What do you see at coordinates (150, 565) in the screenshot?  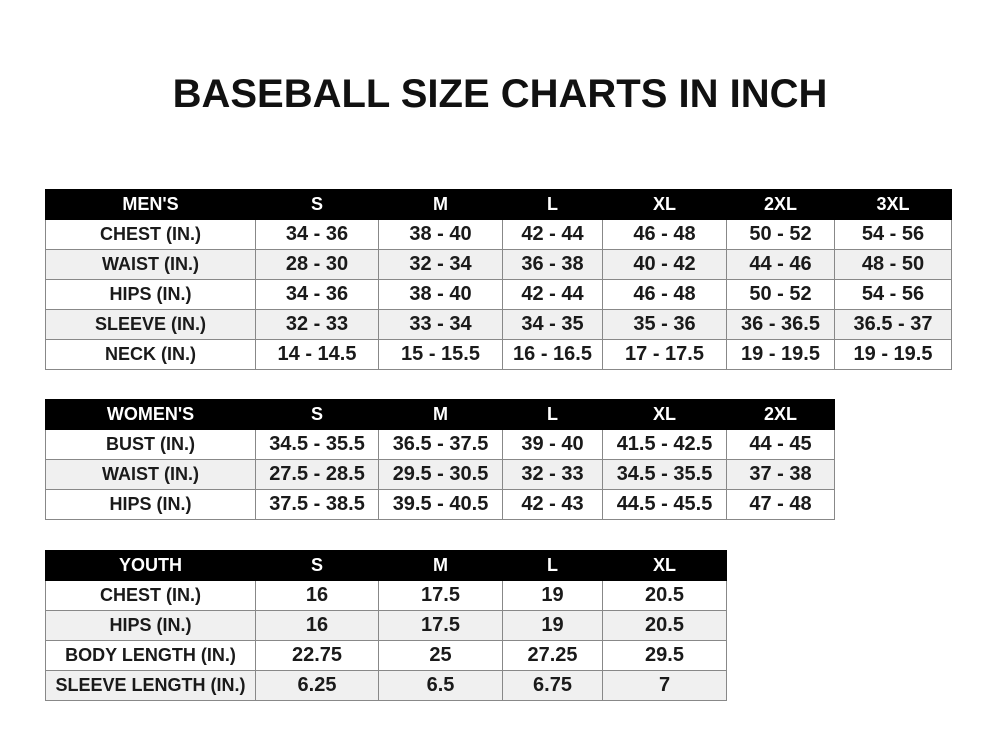 I see `category-header: YOUTH` at bounding box center [150, 565].